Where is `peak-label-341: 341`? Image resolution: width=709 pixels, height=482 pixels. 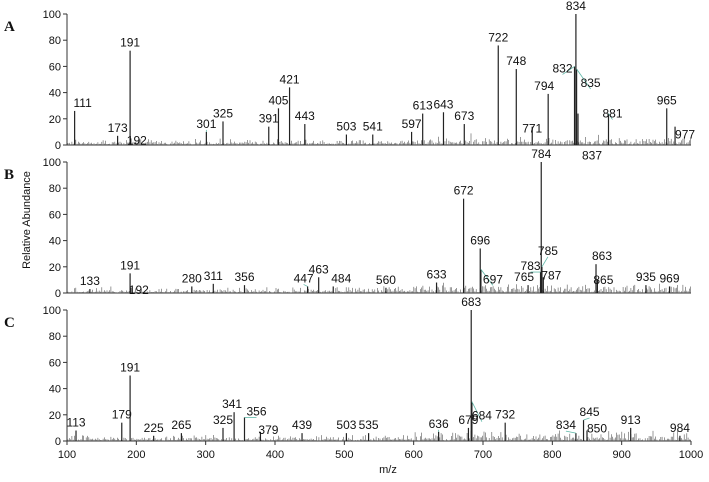
peak-label-341: 341 is located at coordinates (232, 404).